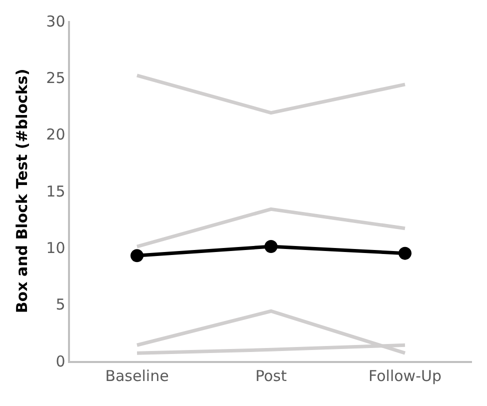 The width and height of the screenshot is (487, 406). What do you see at coordinates (405, 375) in the screenshot?
I see `x-tick-label: Follow-Up` at bounding box center [405, 375].